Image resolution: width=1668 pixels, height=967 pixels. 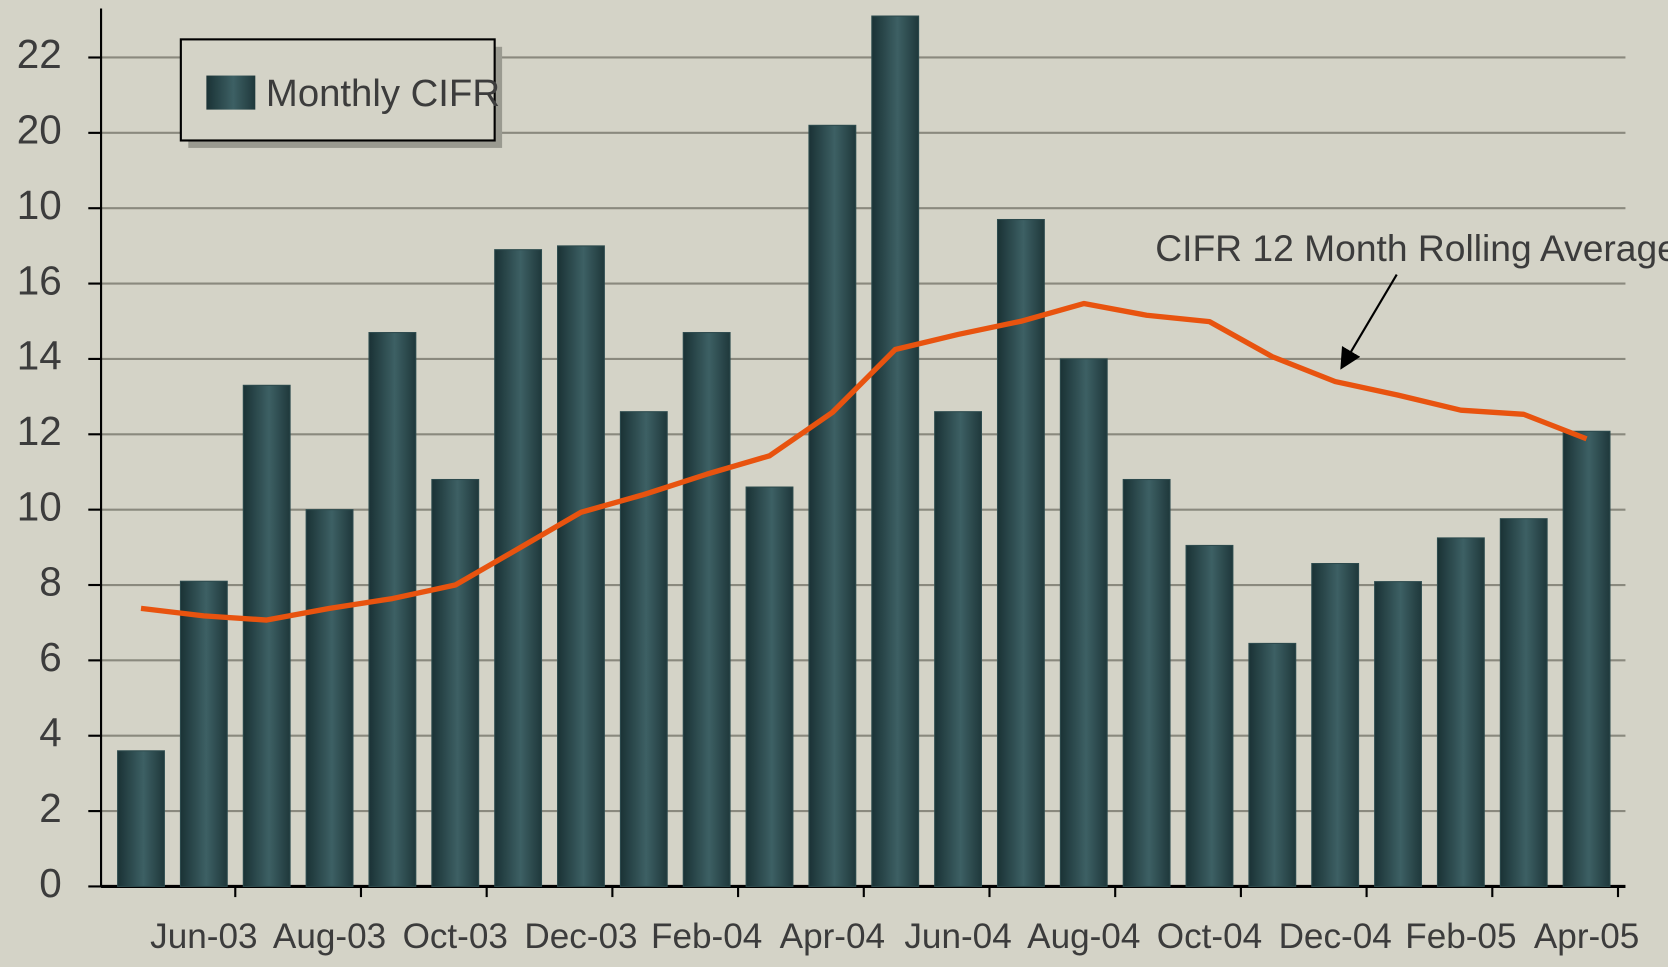 What do you see at coordinates (1369, 322) in the screenshot?
I see `annotation-arrow` at bounding box center [1369, 322].